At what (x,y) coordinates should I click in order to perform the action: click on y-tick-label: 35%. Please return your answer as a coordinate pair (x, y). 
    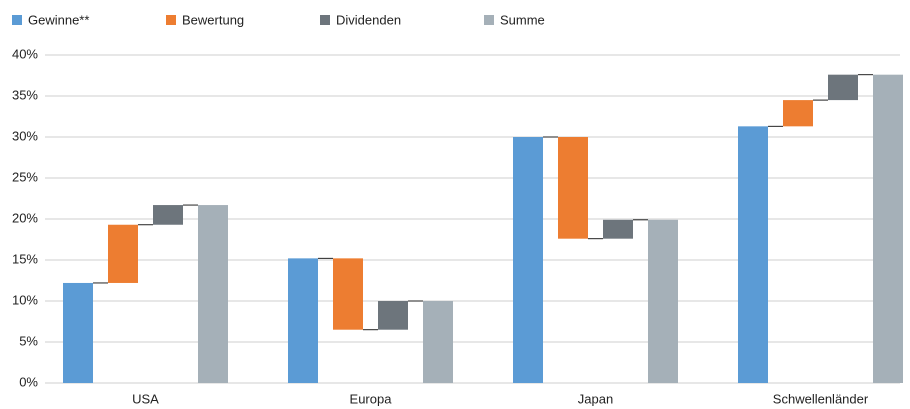
    Looking at the image, I should click on (25, 94).